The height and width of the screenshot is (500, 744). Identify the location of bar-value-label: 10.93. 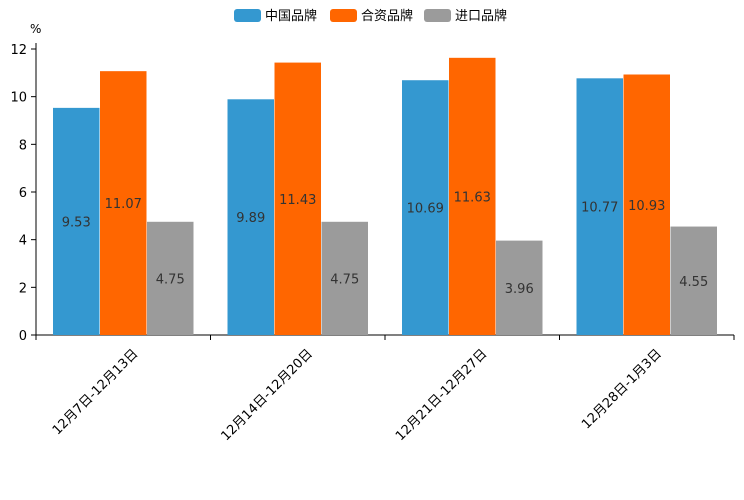
(646, 206).